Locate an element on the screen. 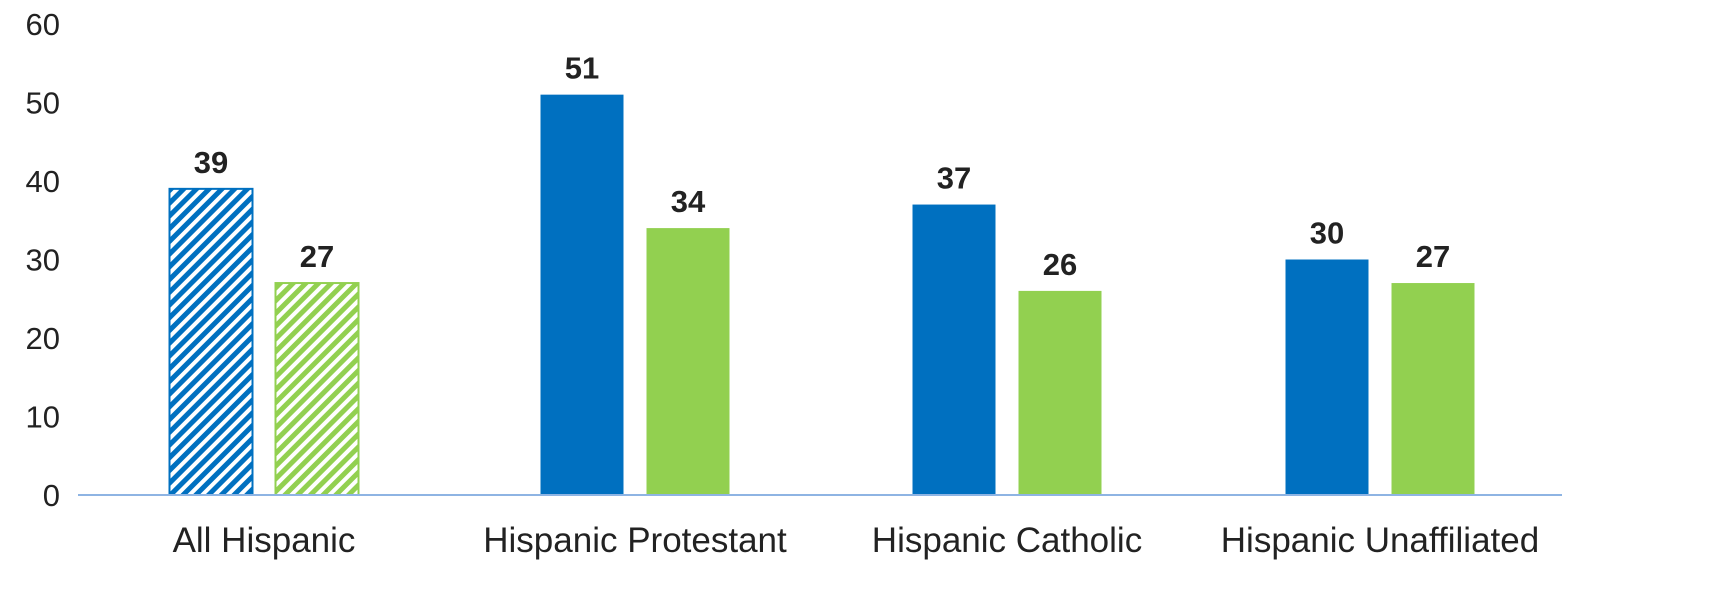 This screenshot has height=612, width=1729. y-tick-label: 30 is located at coordinates (43, 260).